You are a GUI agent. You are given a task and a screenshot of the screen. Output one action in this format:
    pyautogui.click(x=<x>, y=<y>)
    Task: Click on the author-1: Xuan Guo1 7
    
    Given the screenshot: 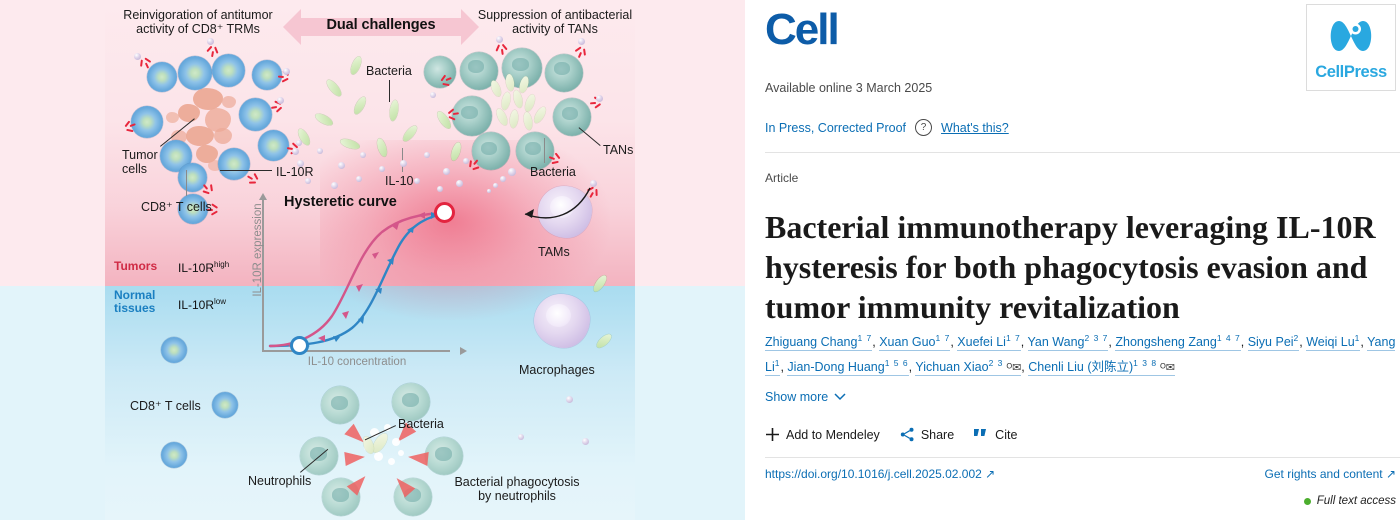 What is the action you would take?
    pyautogui.click(x=915, y=342)
    